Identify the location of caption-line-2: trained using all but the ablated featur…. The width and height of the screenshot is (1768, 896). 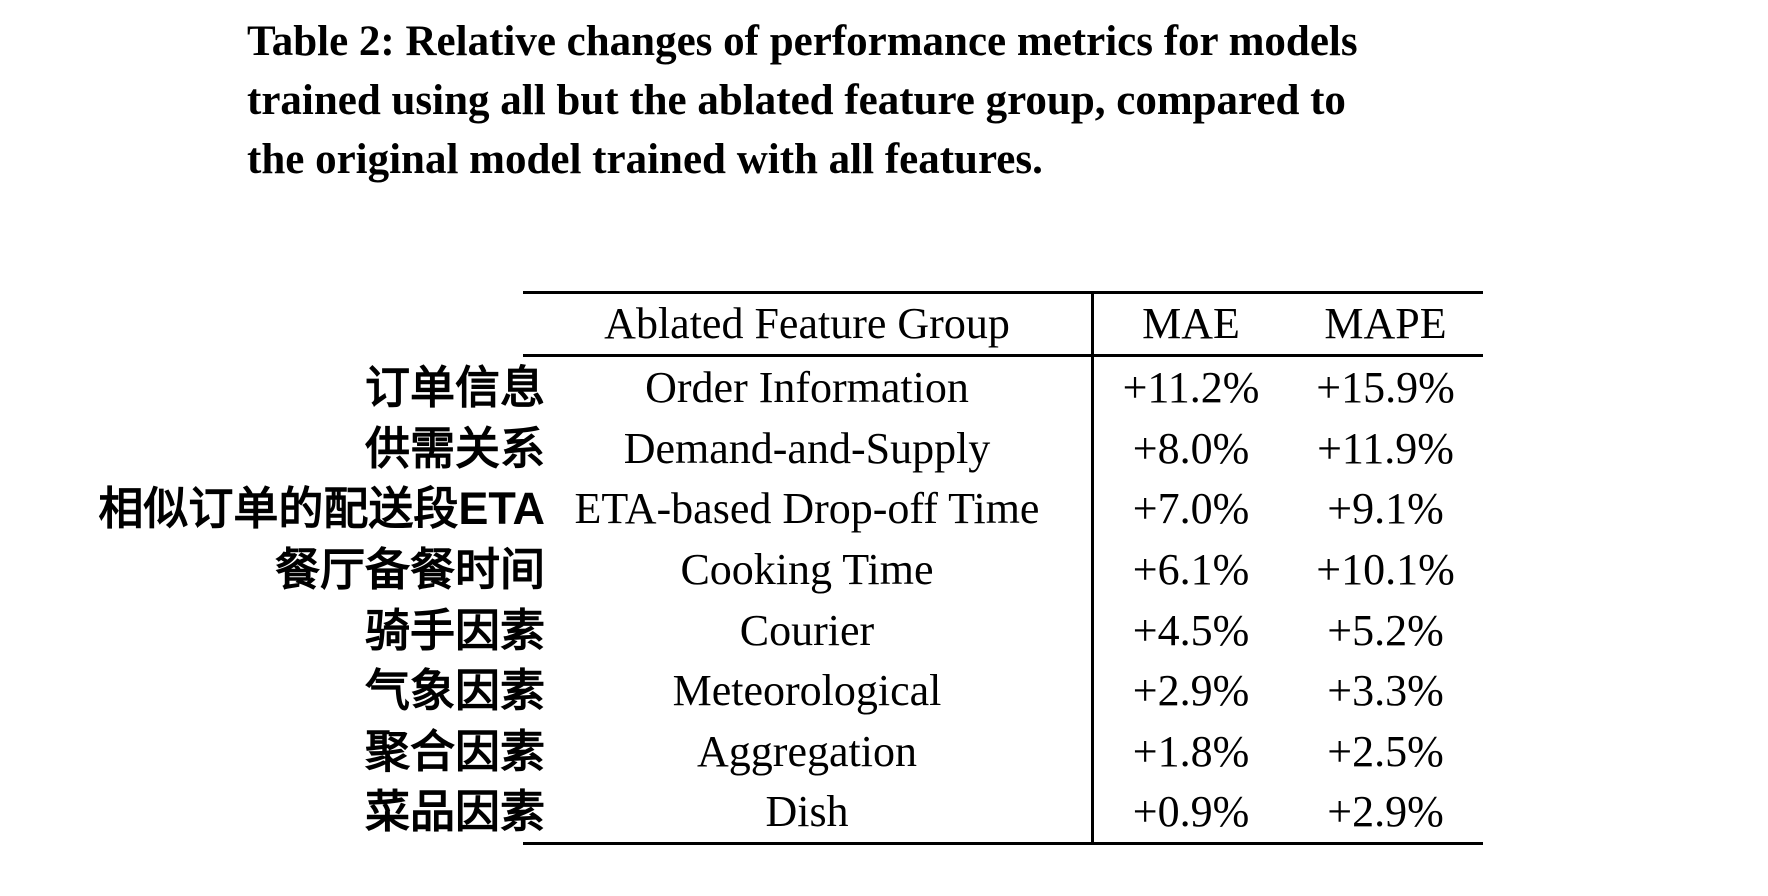
(796, 100).